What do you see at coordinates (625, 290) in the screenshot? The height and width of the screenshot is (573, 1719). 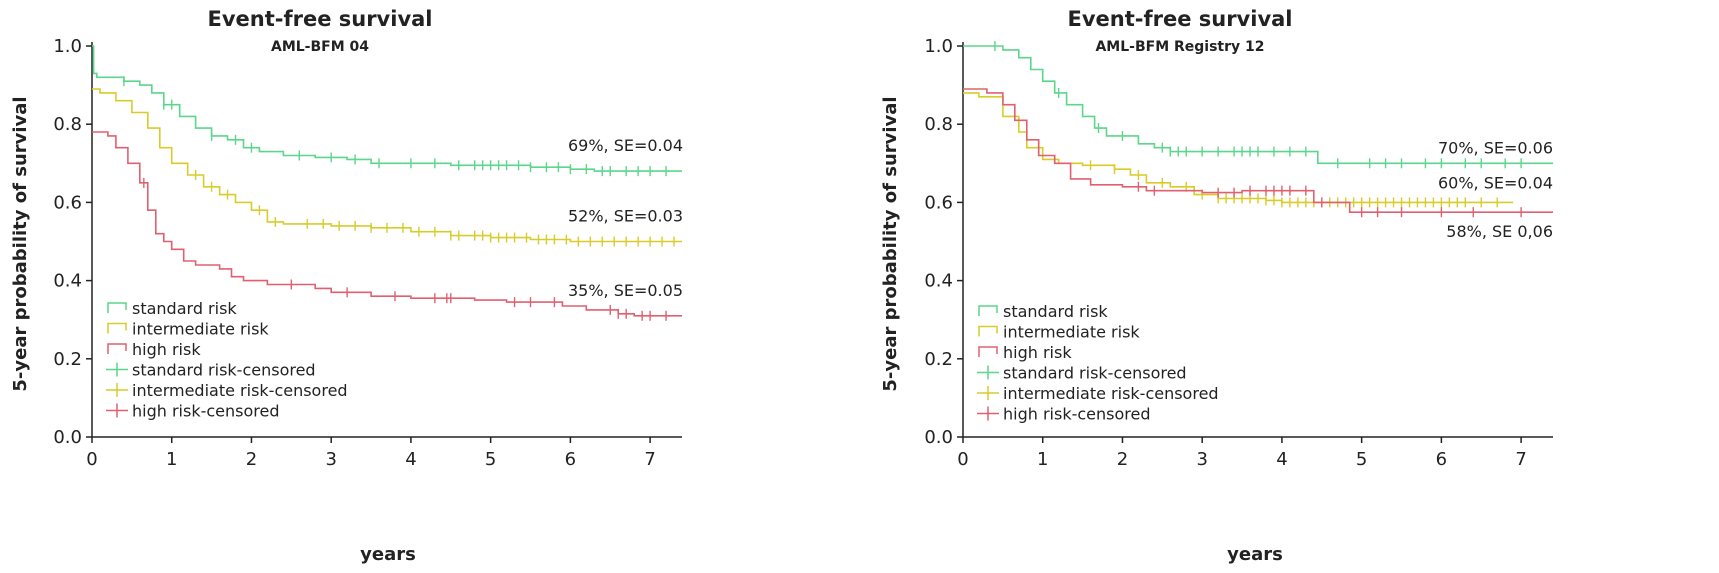 I see `curve-annotation: 35%, SE=0.05` at bounding box center [625, 290].